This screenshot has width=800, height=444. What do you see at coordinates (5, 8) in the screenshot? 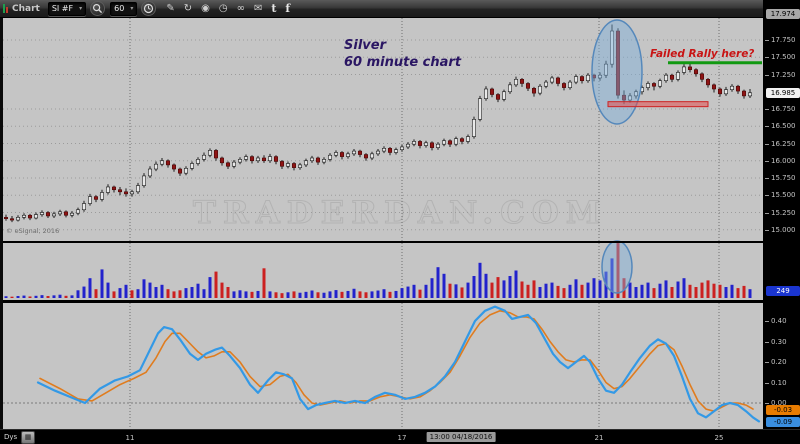
I see `chart-window-icon` at bounding box center [5, 8].